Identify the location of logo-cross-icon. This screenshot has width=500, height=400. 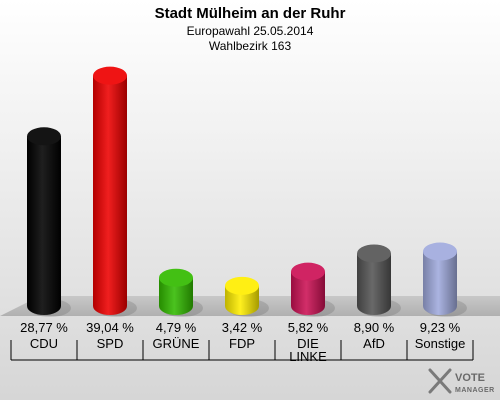
(440, 381).